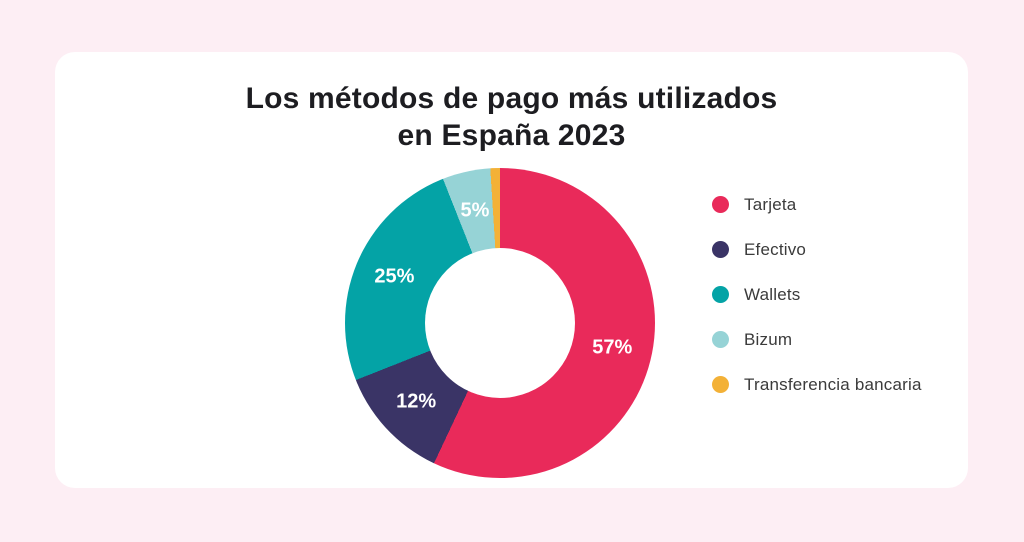  I want to click on legend-label: Bizum, so click(768, 339).